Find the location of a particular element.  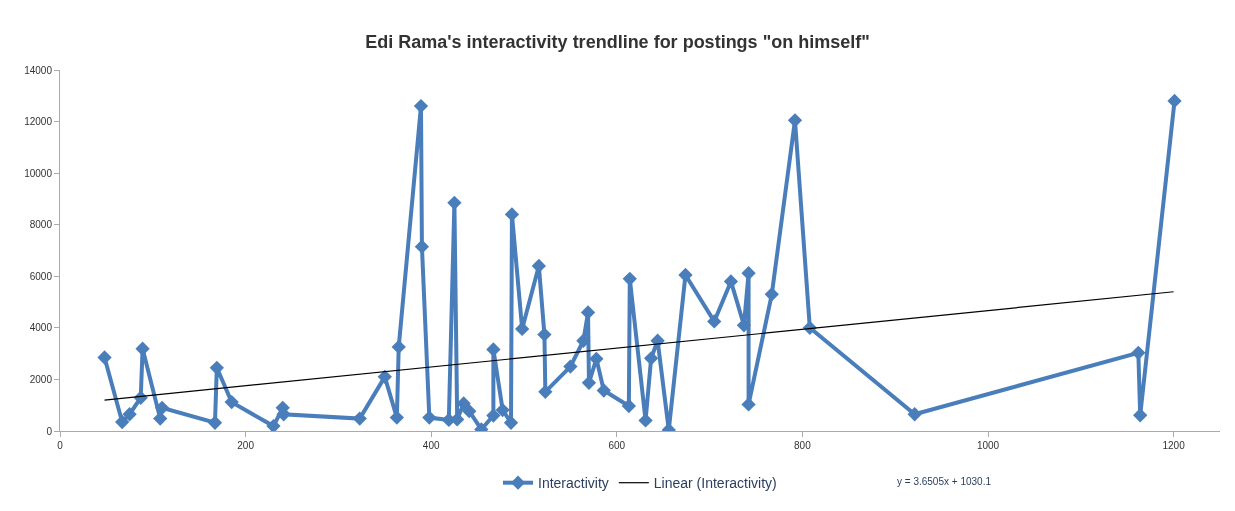

x-tick-label: 600 is located at coordinates (617, 445).